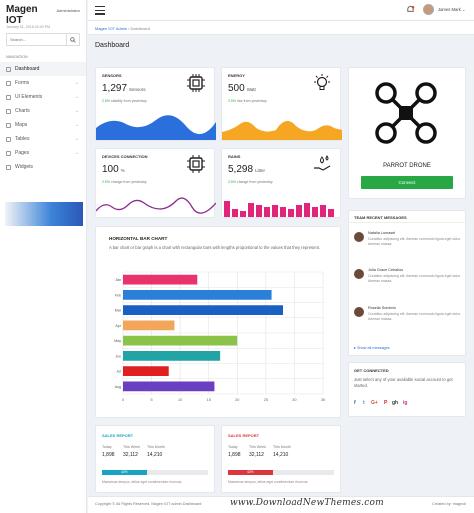  What do you see at coordinates (118, 435) in the screenshot?
I see `sales-title: SALES REPORT` at bounding box center [118, 435].